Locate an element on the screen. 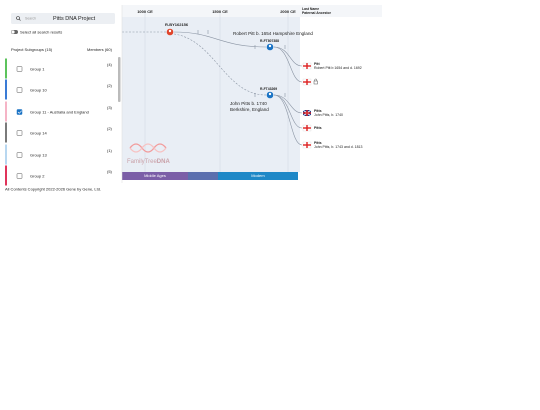 The height and width of the screenshot is (410, 540). search-placeholder: Search is located at coordinates (30, 18).